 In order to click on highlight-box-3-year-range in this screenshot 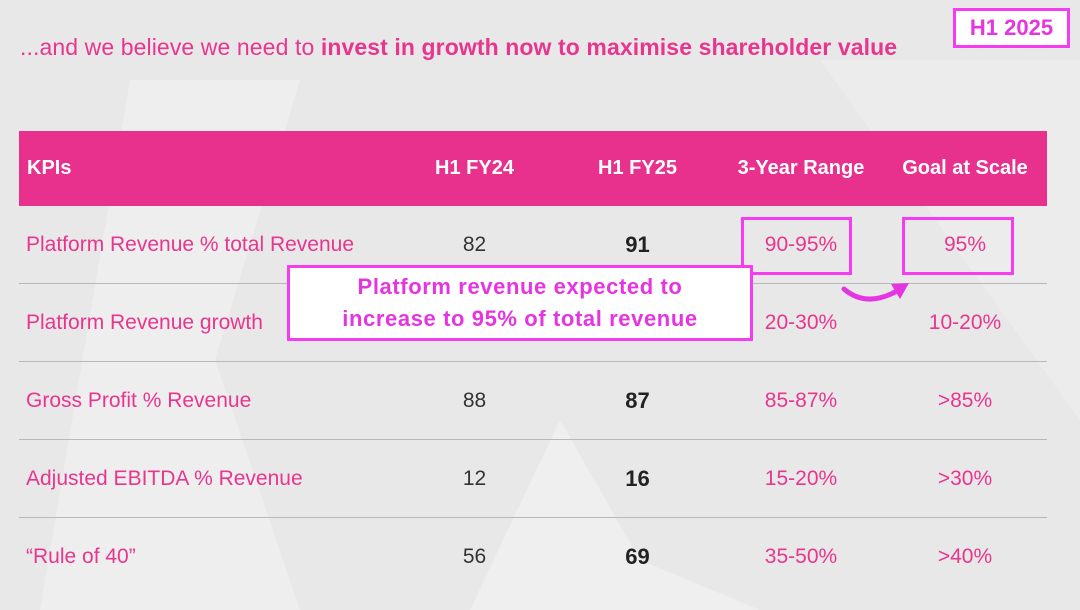, I will do `click(796, 246)`.